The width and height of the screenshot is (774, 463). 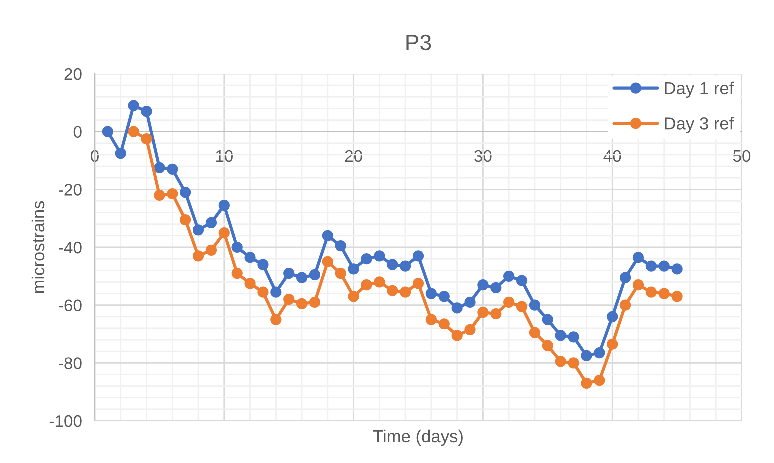 I want to click on y-tick-label: 20, so click(x=73, y=74).